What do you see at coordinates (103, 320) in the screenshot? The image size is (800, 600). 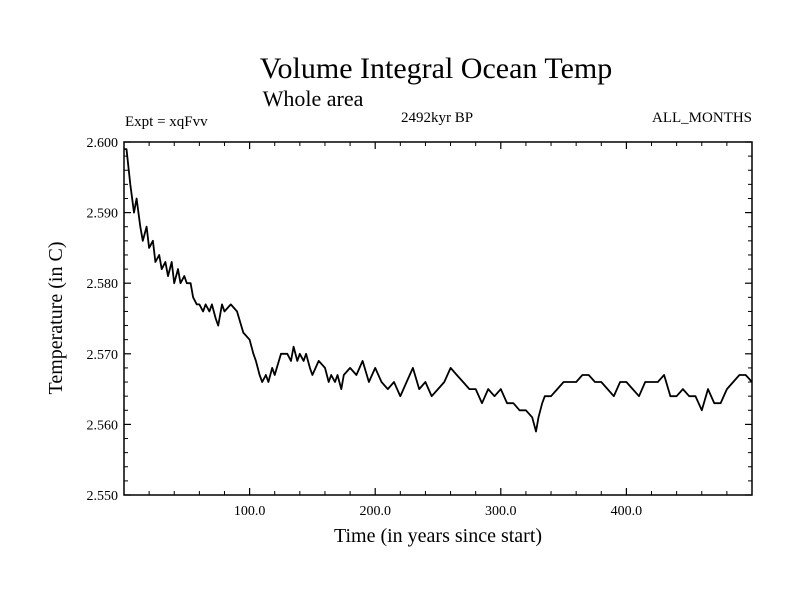 I see `y-tick-labels: 2.550 2.560 2.570 2.580 2.590 2.600` at bounding box center [103, 320].